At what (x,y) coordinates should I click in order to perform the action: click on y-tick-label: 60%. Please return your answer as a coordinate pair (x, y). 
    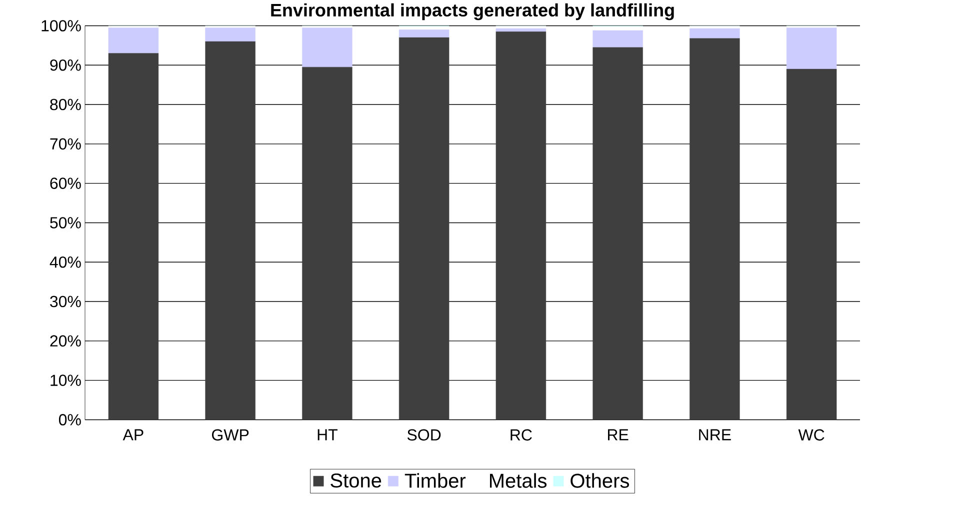
    Looking at the image, I should click on (65, 184).